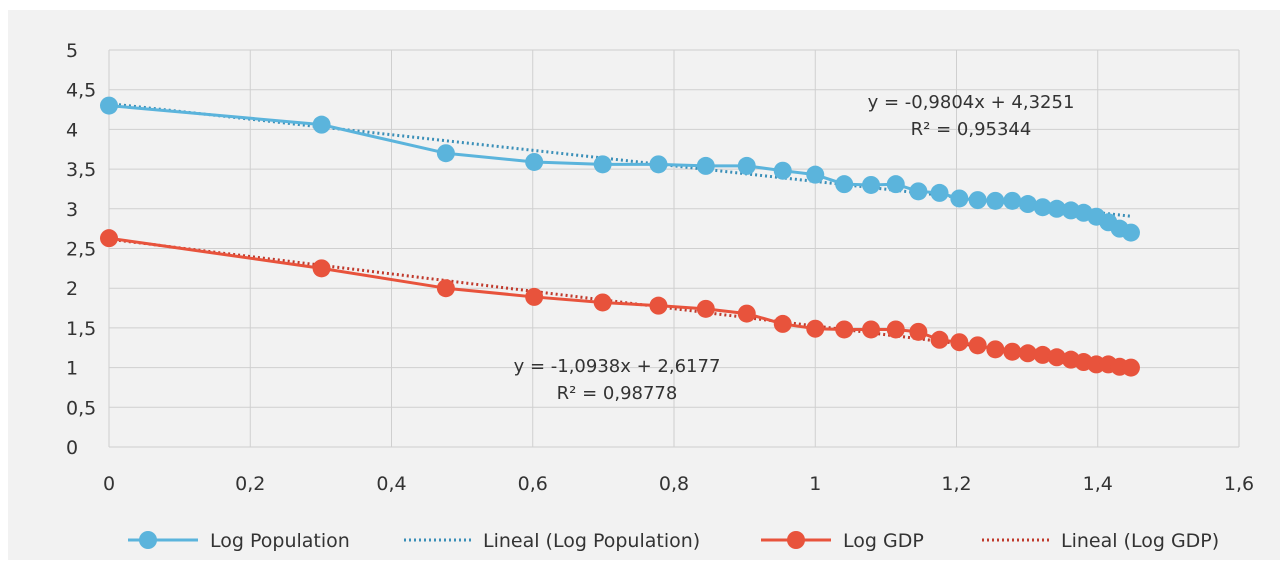  What do you see at coordinates (971, 129) in the screenshot?
I see `pop-r2: R² = 0,95344` at bounding box center [971, 129].